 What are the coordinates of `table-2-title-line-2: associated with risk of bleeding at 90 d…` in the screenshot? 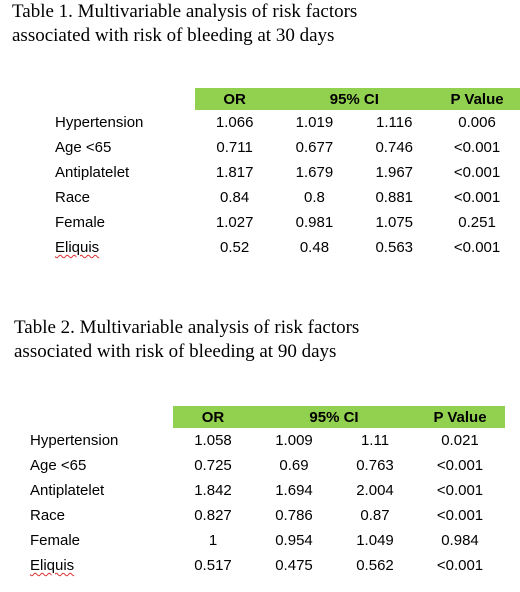 It's located at (175, 351).